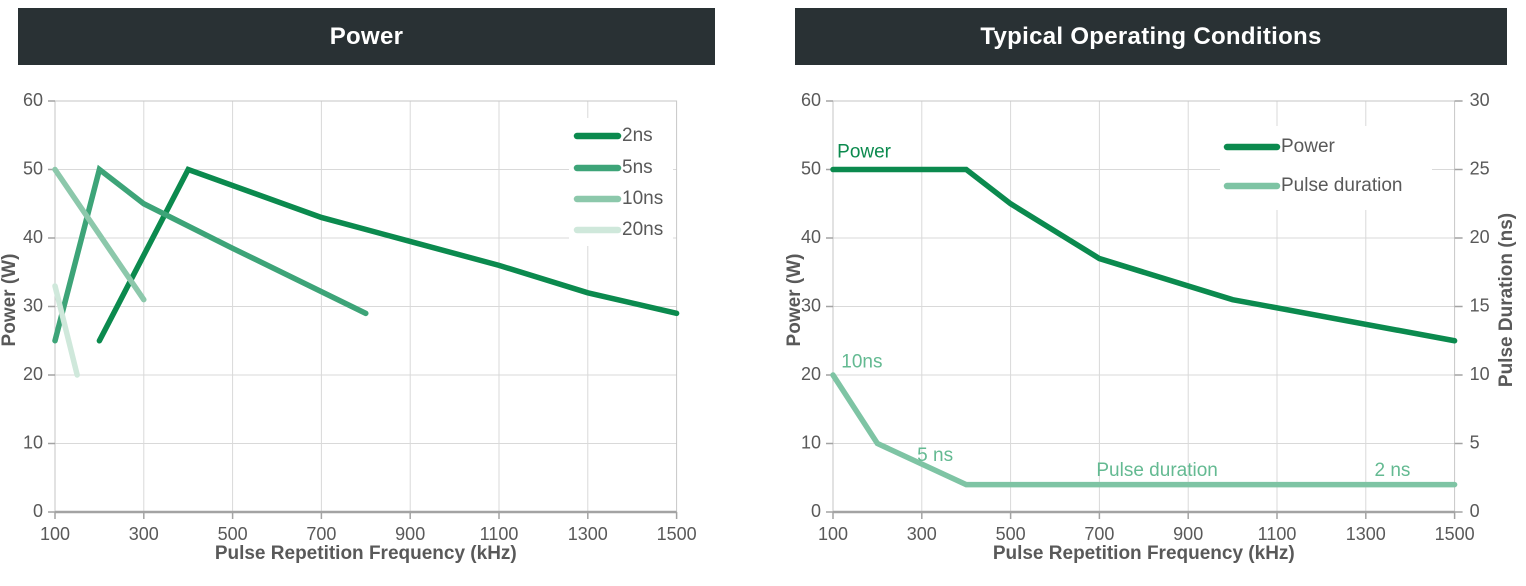  I want to click on legend: 2ns 5ns 10ns 20ns, so click(621, 182).